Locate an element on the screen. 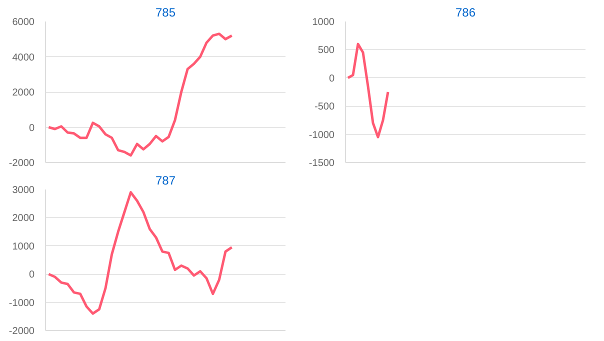  y-tick-label: 3000 is located at coordinates (23, 190).